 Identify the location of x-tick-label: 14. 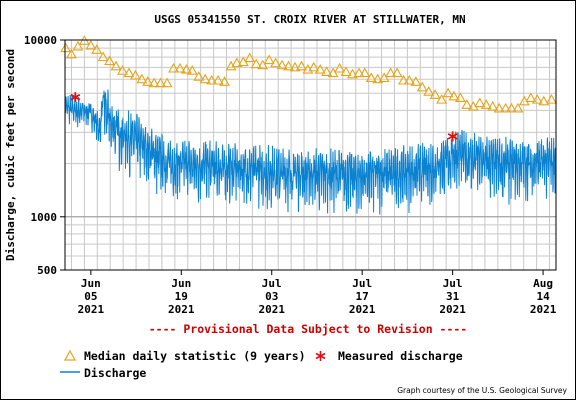
(543, 296).